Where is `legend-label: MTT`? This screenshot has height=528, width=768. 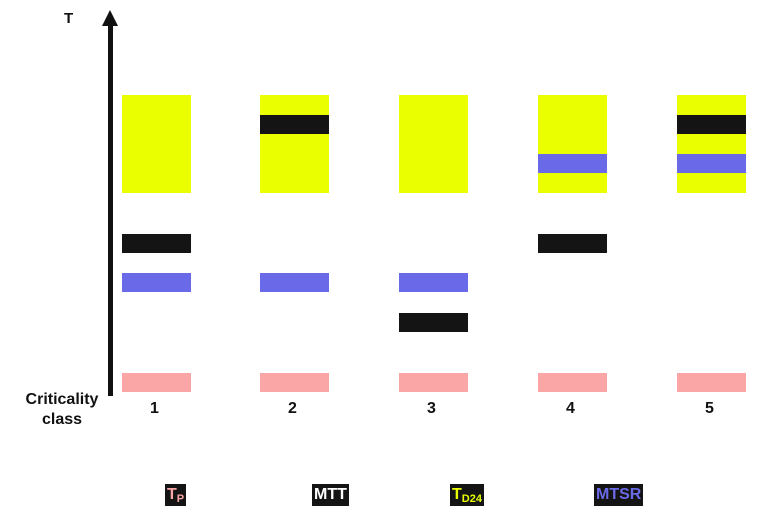
legend-label: MTT is located at coordinates (330, 494).